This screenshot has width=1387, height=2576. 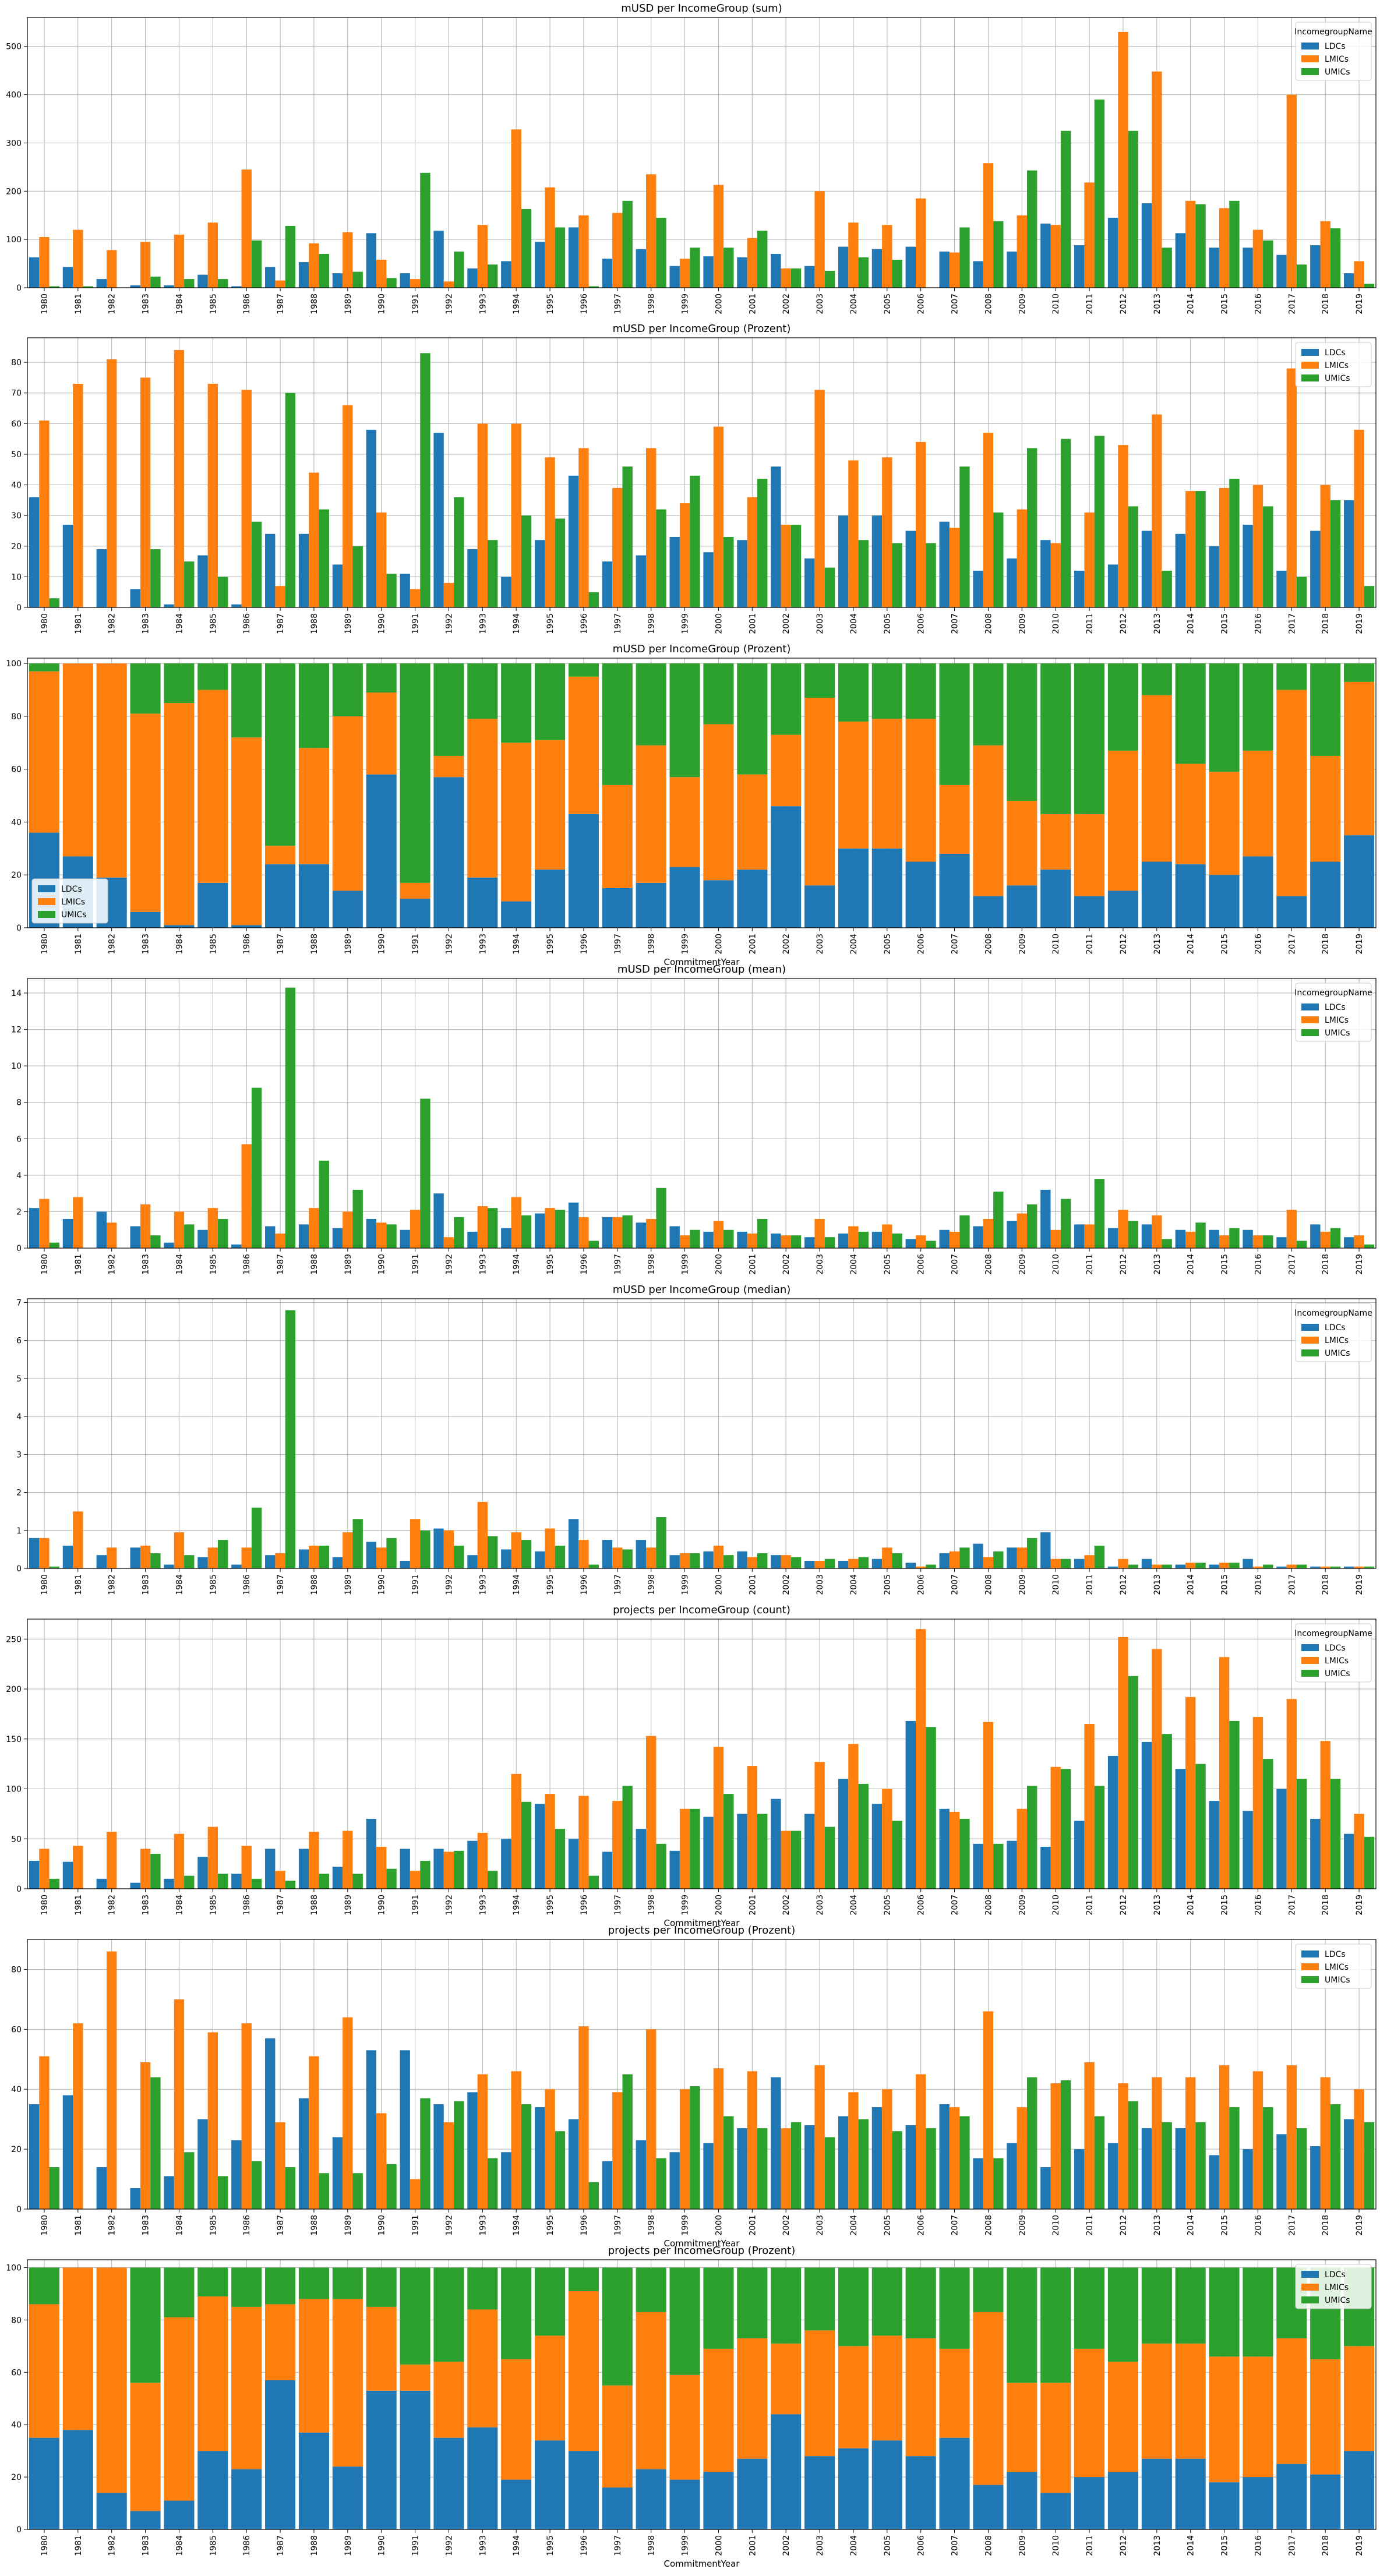 I want to click on y-tick-label: 300, so click(x=14, y=143).